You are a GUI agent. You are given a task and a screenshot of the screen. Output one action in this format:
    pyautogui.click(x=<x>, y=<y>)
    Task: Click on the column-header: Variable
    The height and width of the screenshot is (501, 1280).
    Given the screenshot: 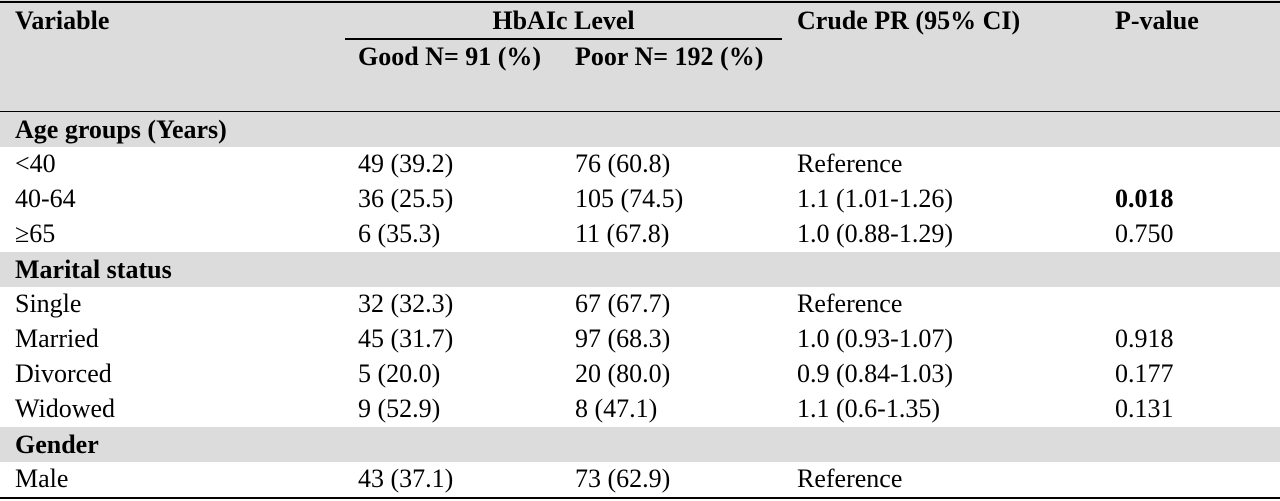 What is the action you would take?
    pyautogui.click(x=62, y=20)
    